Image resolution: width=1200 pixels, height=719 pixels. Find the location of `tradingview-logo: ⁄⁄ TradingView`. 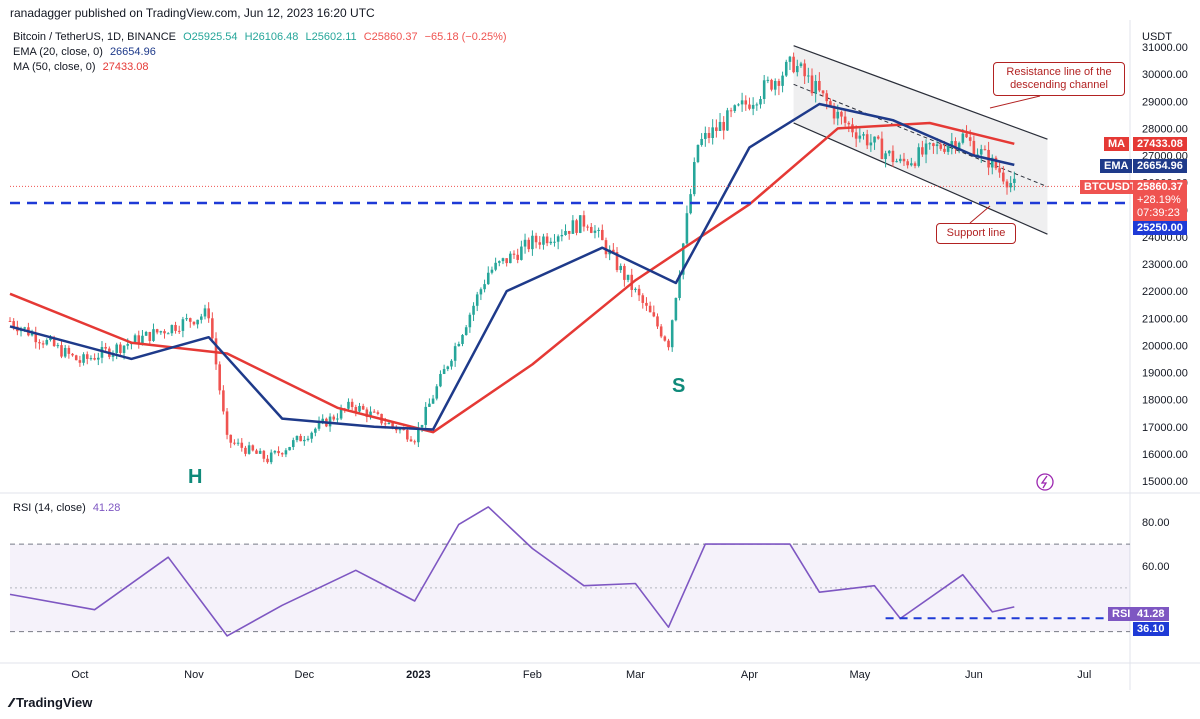

tradingview-logo: ⁄⁄ TradingView is located at coordinates (51, 702).